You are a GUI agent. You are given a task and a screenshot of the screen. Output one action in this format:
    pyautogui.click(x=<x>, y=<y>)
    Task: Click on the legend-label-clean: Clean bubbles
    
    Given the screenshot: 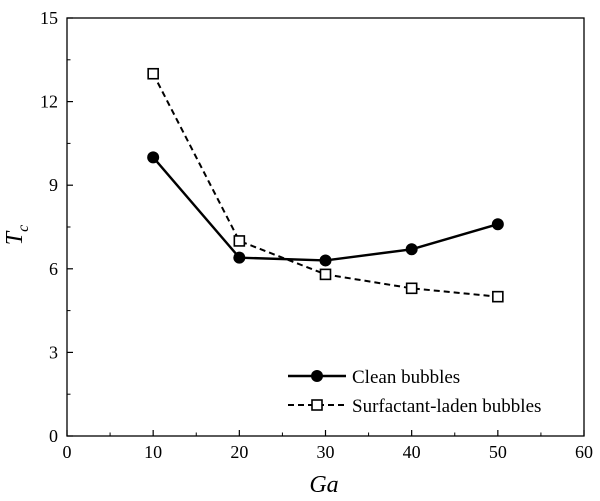 What is the action you would take?
    pyautogui.click(x=406, y=377)
    